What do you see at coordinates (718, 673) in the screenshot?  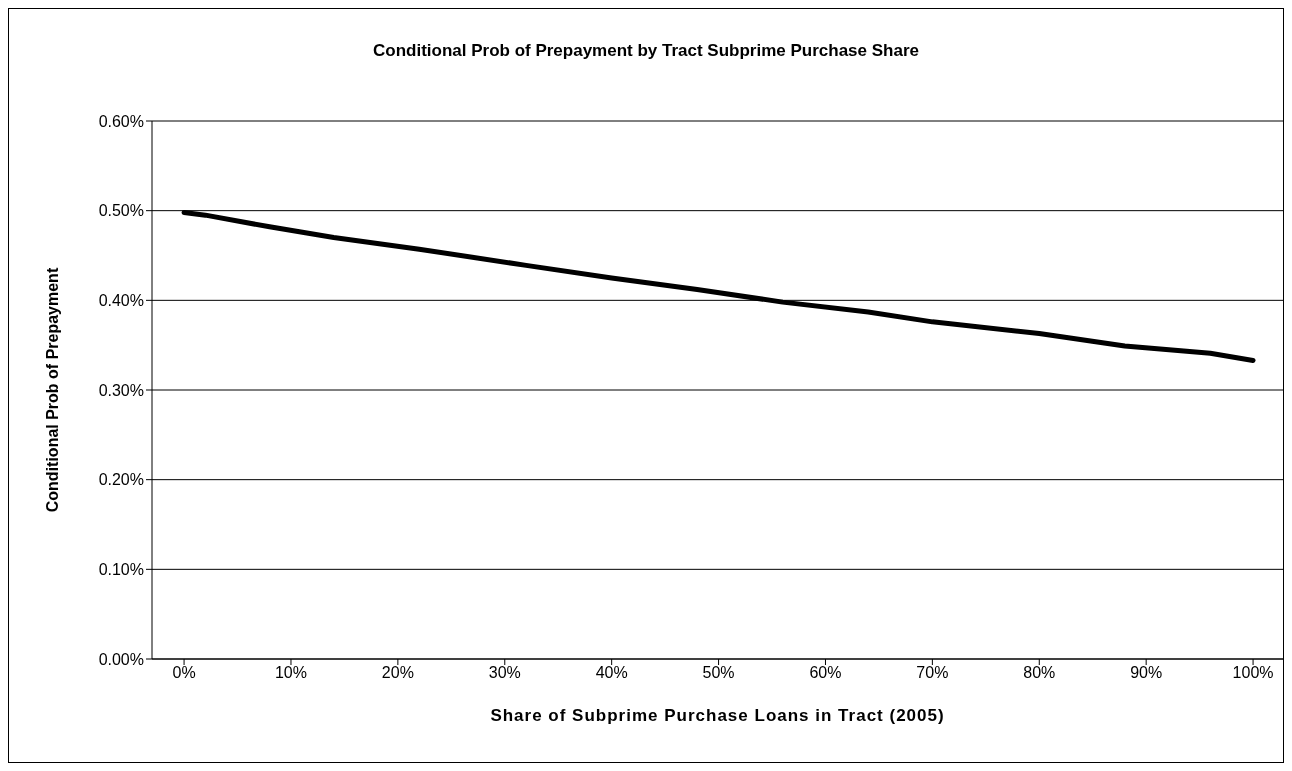 I see `x-tick-label: 50%` at bounding box center [718, 673].